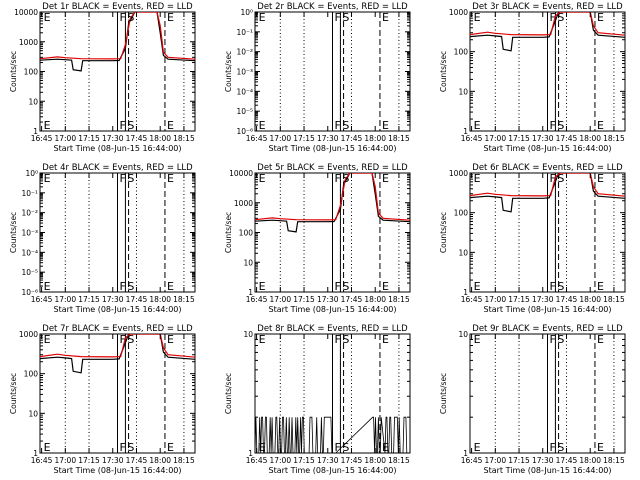  I want to click on panel-title: Det 5r BLACK = Events, RED = LLD, so click(332, 168).